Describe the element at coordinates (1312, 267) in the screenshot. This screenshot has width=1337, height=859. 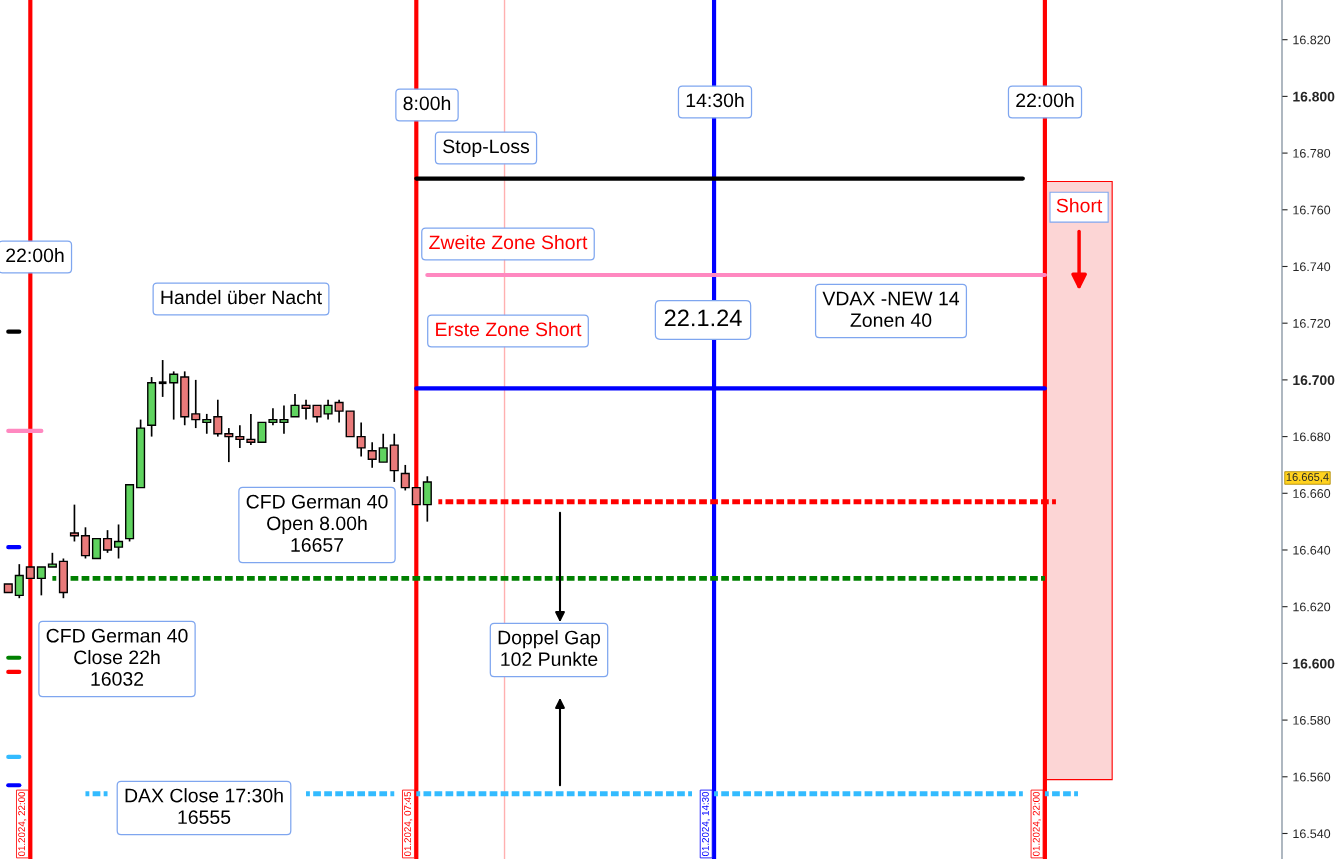
I see `y-tick-label: 16.740` at that location.